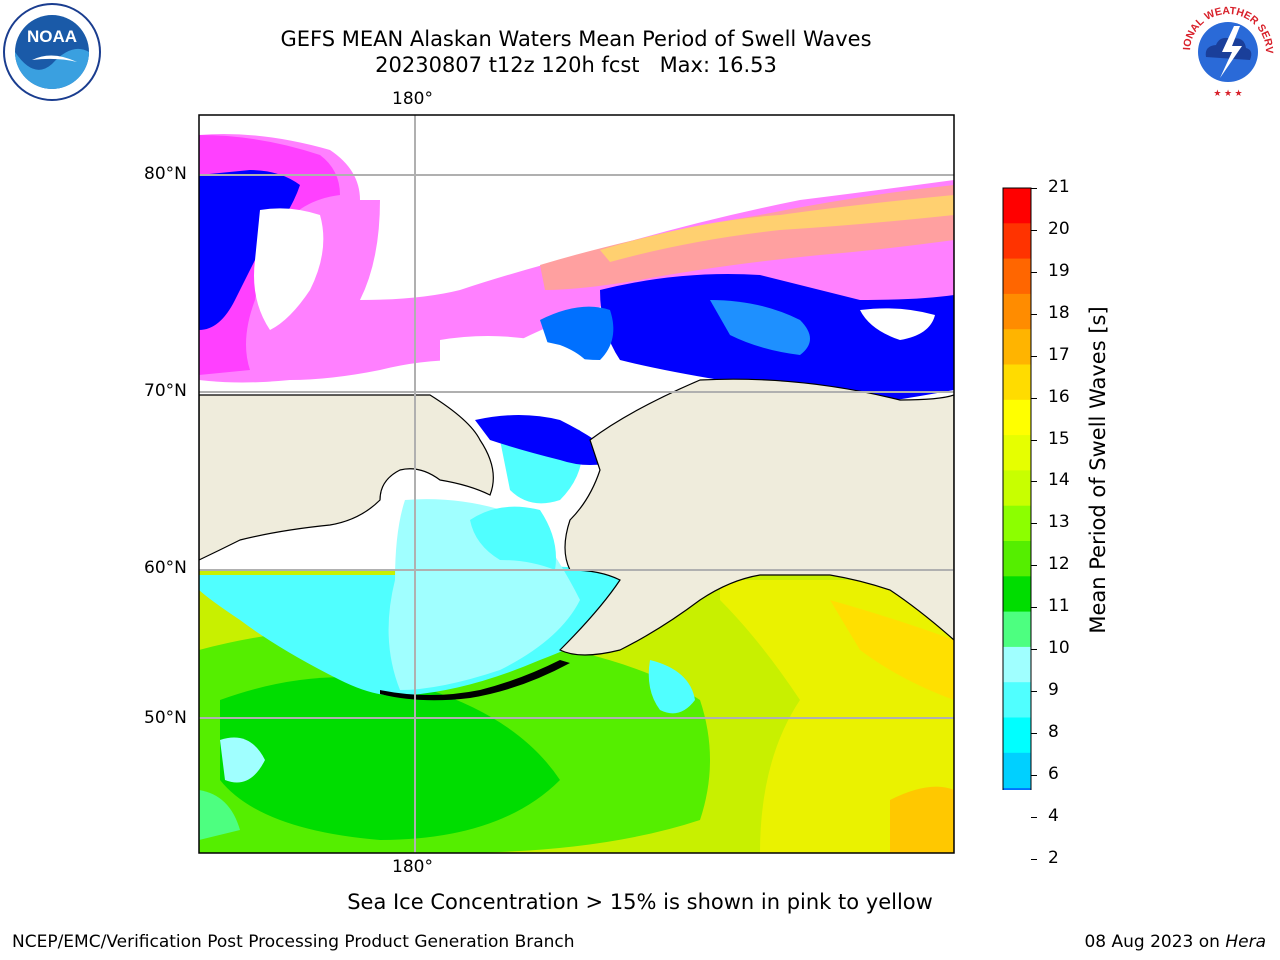 Image resolution: width=1280 pixels, height=960 pixels. Describe the element at coordinates (1155, 942) in the screenshot. I see `footer-date-text: 08 Aug 2023 on` at that location.